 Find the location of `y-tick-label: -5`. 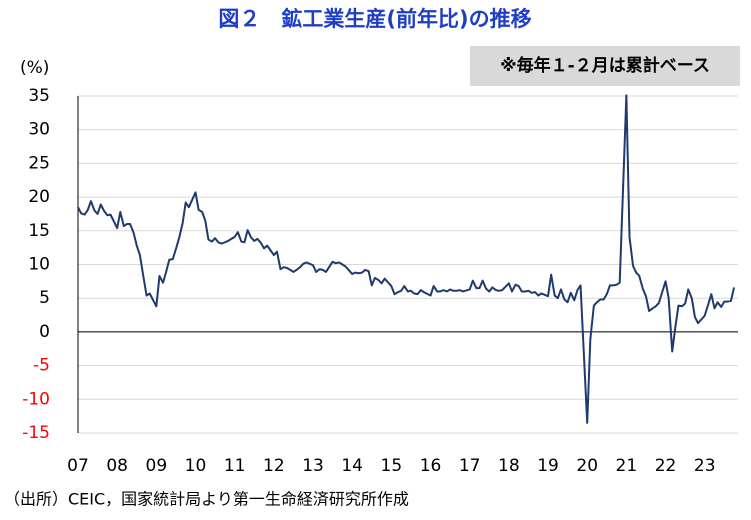

y-tick-label: -5 is located at coordinates (41, 366).